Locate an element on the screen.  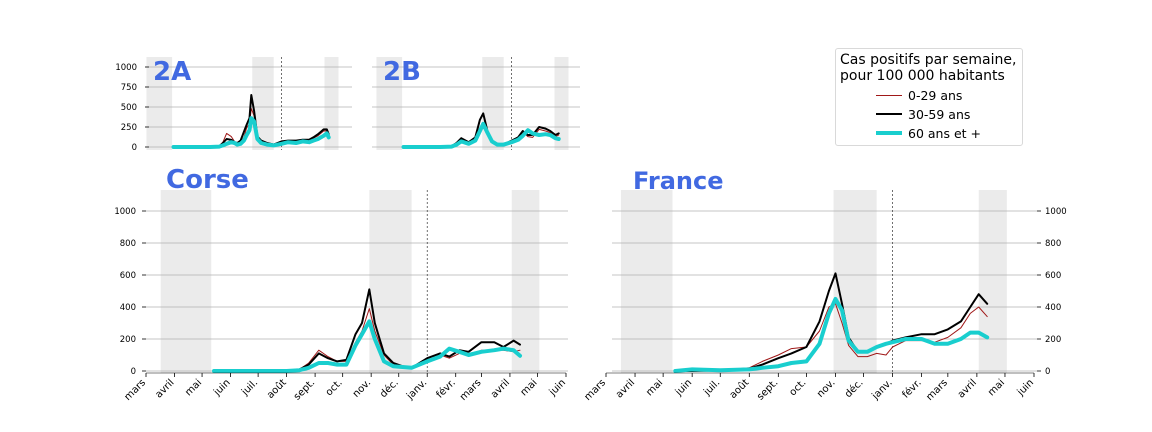
france-xtick-label-11: févr. is located at coordinates (912, 389).